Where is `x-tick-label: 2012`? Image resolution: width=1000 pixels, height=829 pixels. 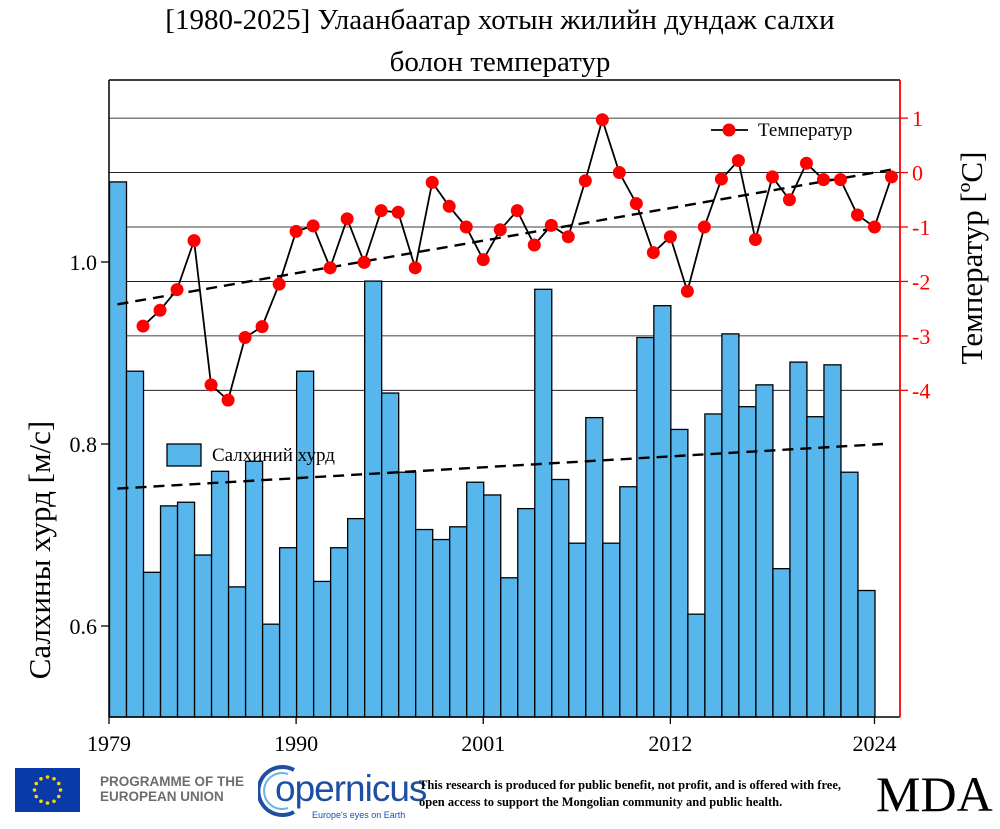 x-tick-label: 2012 is located at coordinates (670, 743).